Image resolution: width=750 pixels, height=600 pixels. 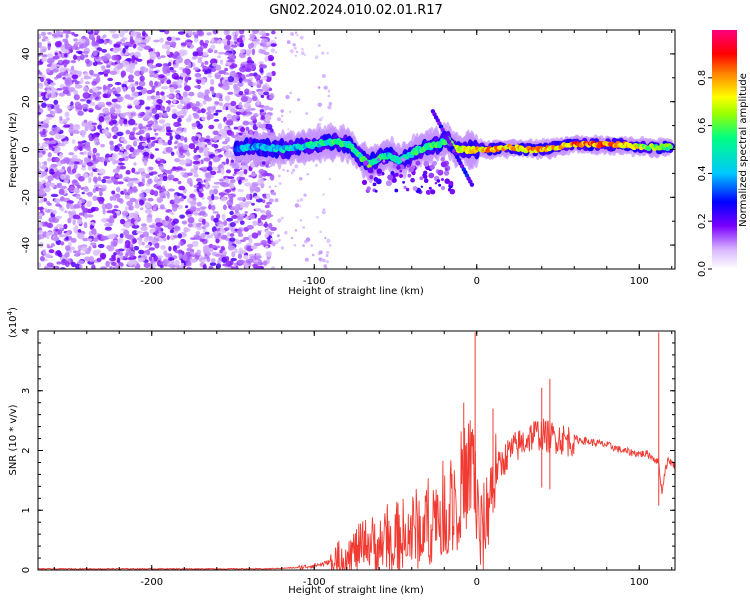 I want to click on spectrogram-y-axis-label: Frequency (Hz), so click(x=13, y=150).